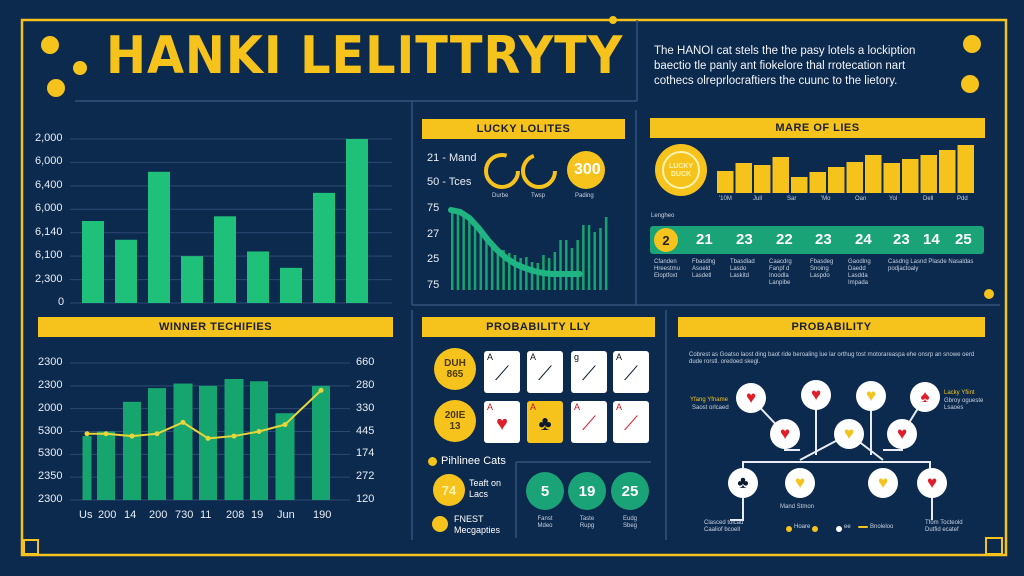 The width and height of the screenshot is (1024, 576). Describe the element at coordinates (432, 461) in the screenshot. I see `cats-dot` at that location.